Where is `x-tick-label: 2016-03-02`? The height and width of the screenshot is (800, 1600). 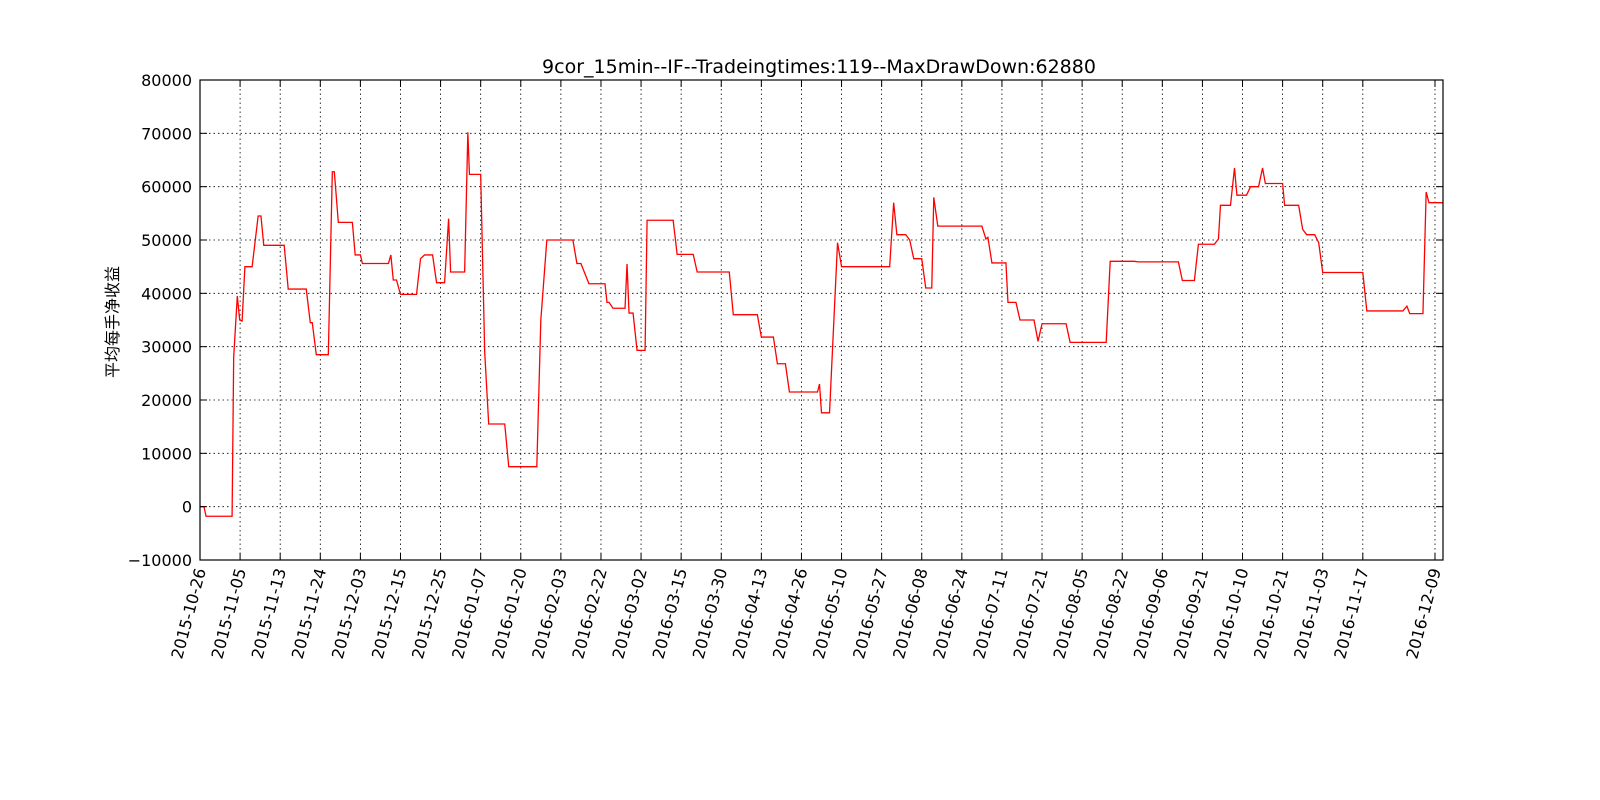 x-tick-label: 2016-03-02 is located at coordinates (630, 613).